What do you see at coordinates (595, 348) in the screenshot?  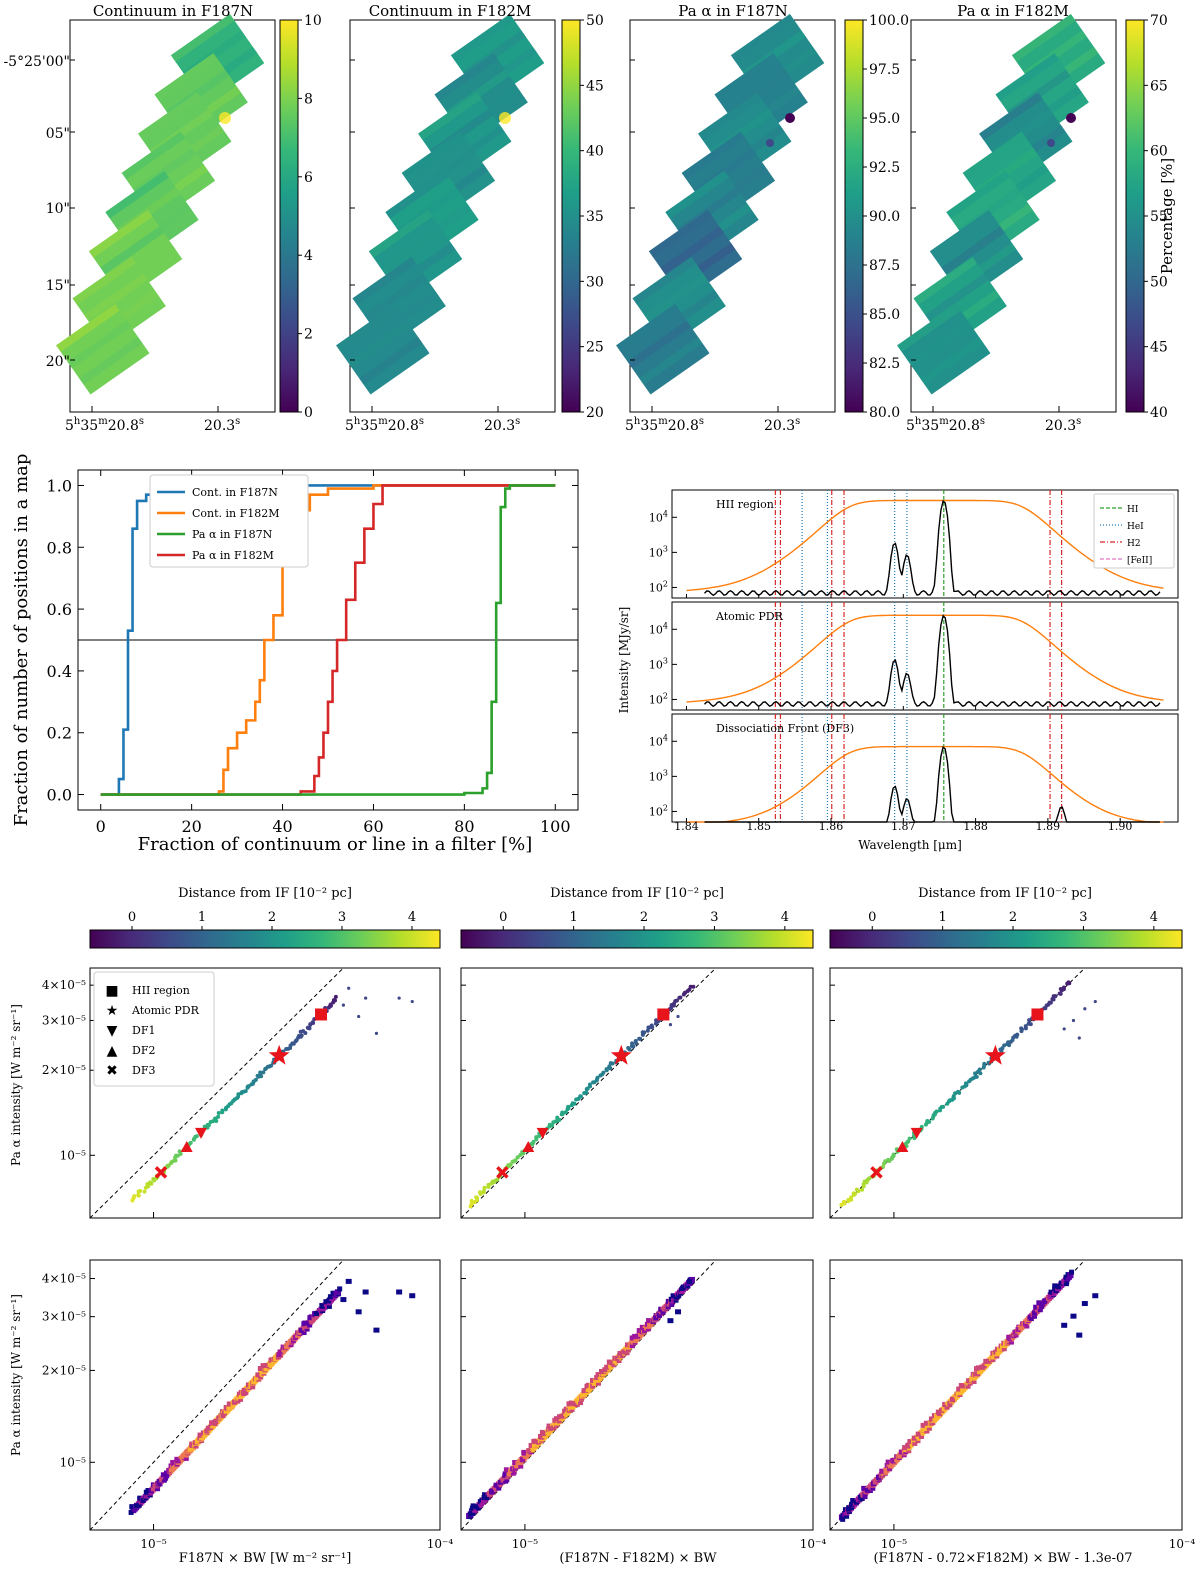 I see `colorbar-tick-label: 25` at bounding box center [595, 348].